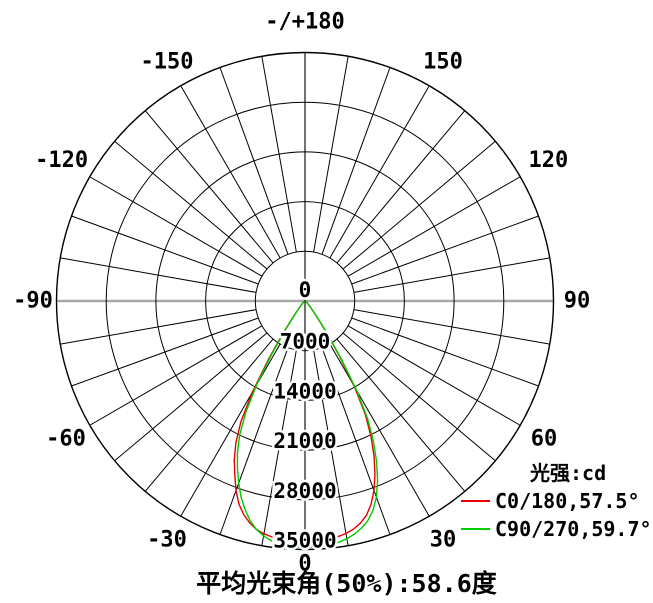  What do you see at coordinates (304, 491) in the screenshot?
I see `radial-tick-28000: 28000` at bounding box center [304, 491].